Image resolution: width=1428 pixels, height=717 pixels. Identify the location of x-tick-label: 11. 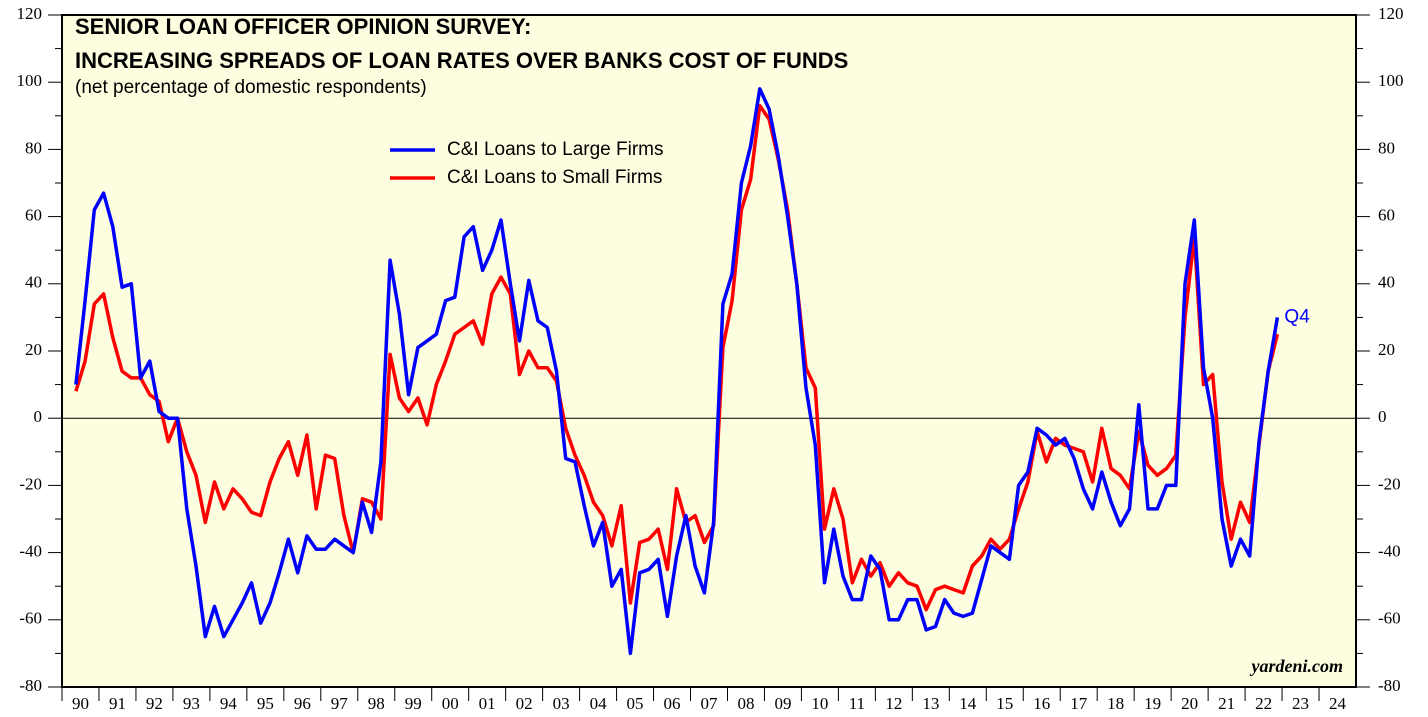
(857, 703).